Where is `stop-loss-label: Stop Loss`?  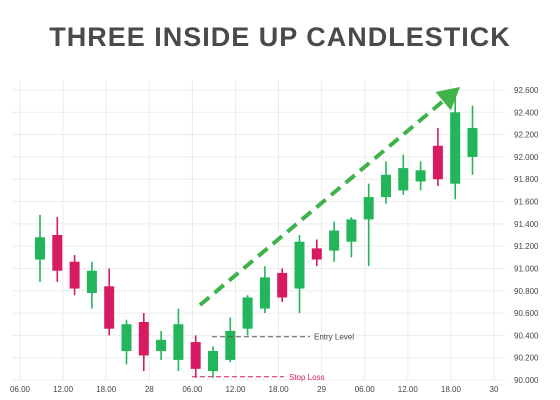
stop-loss-label: Stop Loss is located at coordinates (307, 377).